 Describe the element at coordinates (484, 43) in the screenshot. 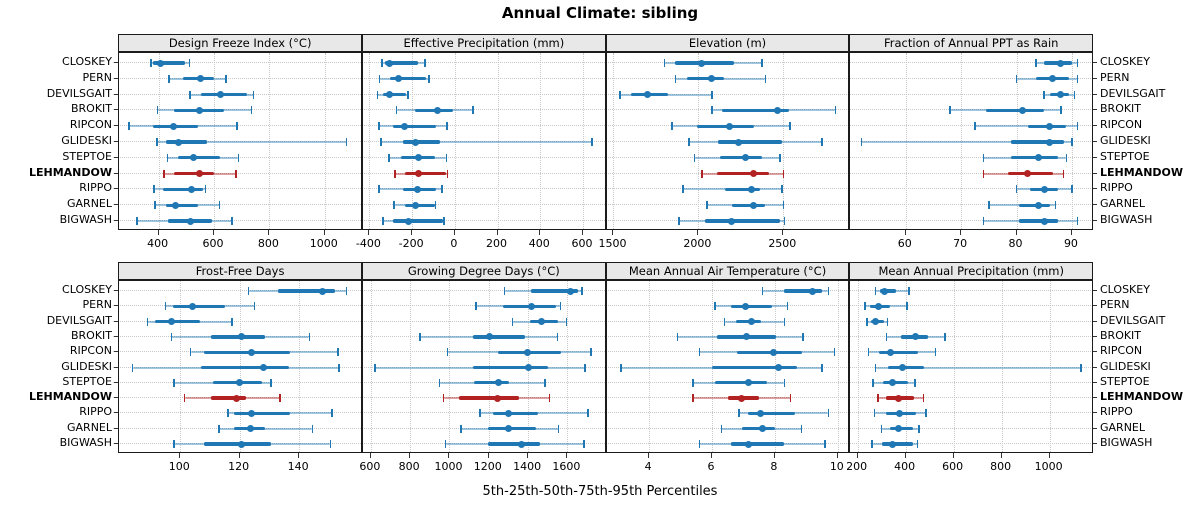

I see `panel-strip-title: Effective Precipitation (mm)` at that location.